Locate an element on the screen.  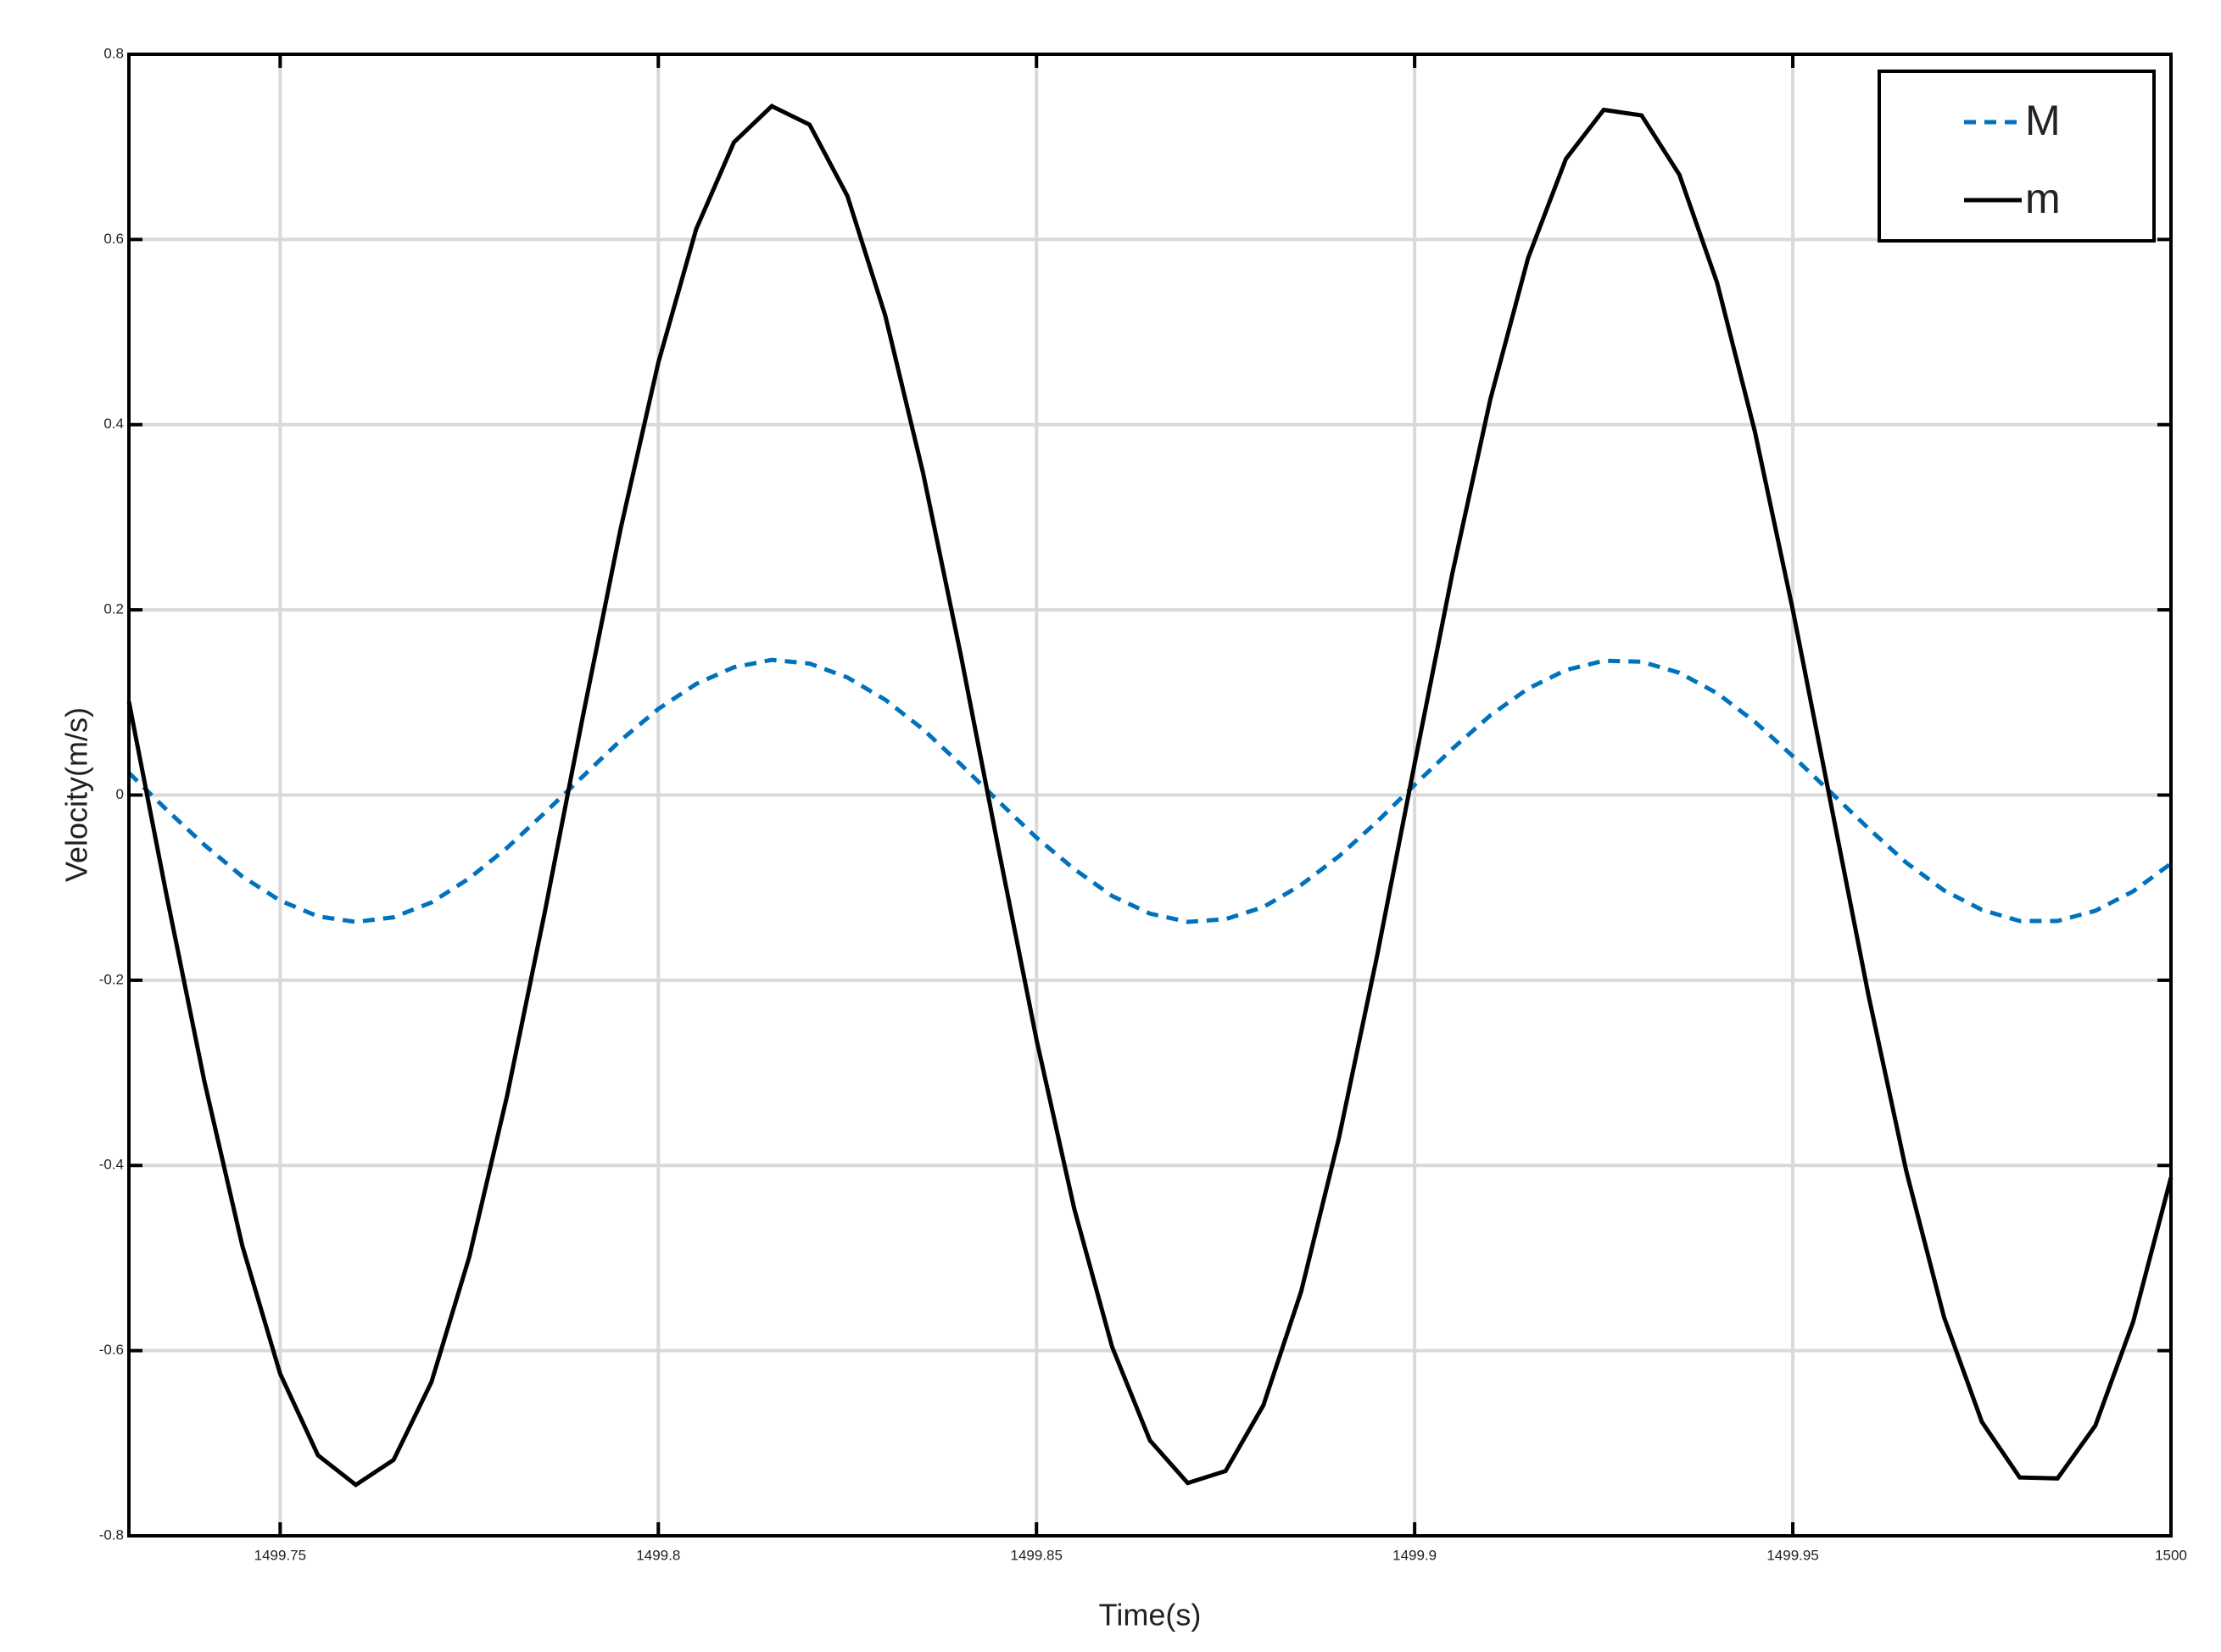
y-tick-label: -0.8 is located at coordinates (111, 1534).